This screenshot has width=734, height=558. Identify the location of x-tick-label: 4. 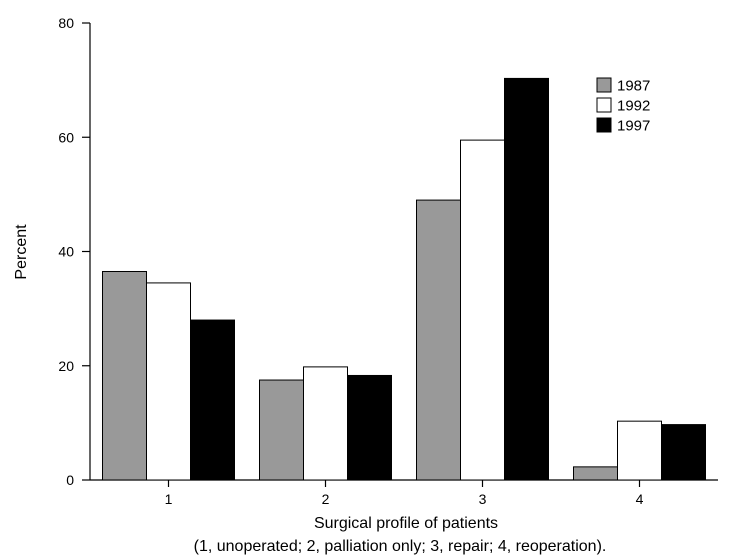
(640, 499).